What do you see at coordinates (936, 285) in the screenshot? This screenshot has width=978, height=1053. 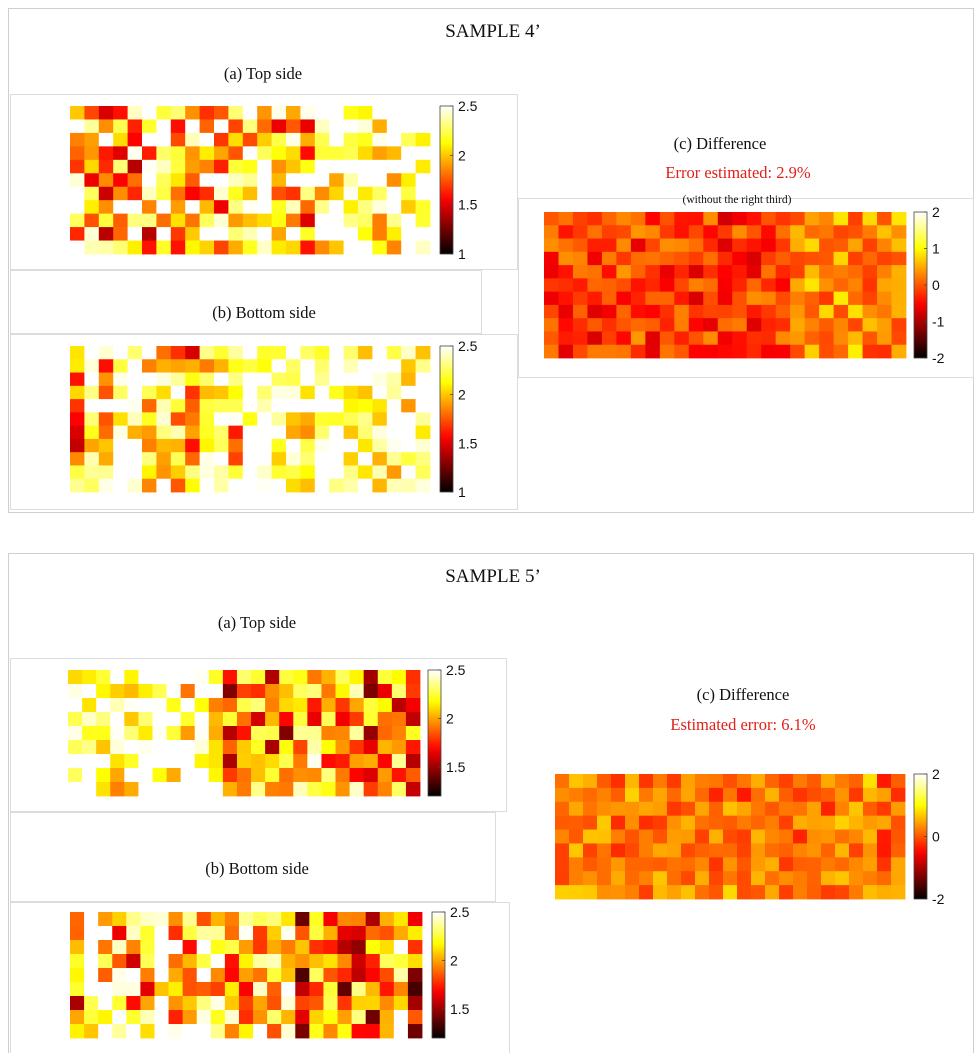 I see `s4-diff-colorbar-tick-label: 0` at bounding box center [936, 285].